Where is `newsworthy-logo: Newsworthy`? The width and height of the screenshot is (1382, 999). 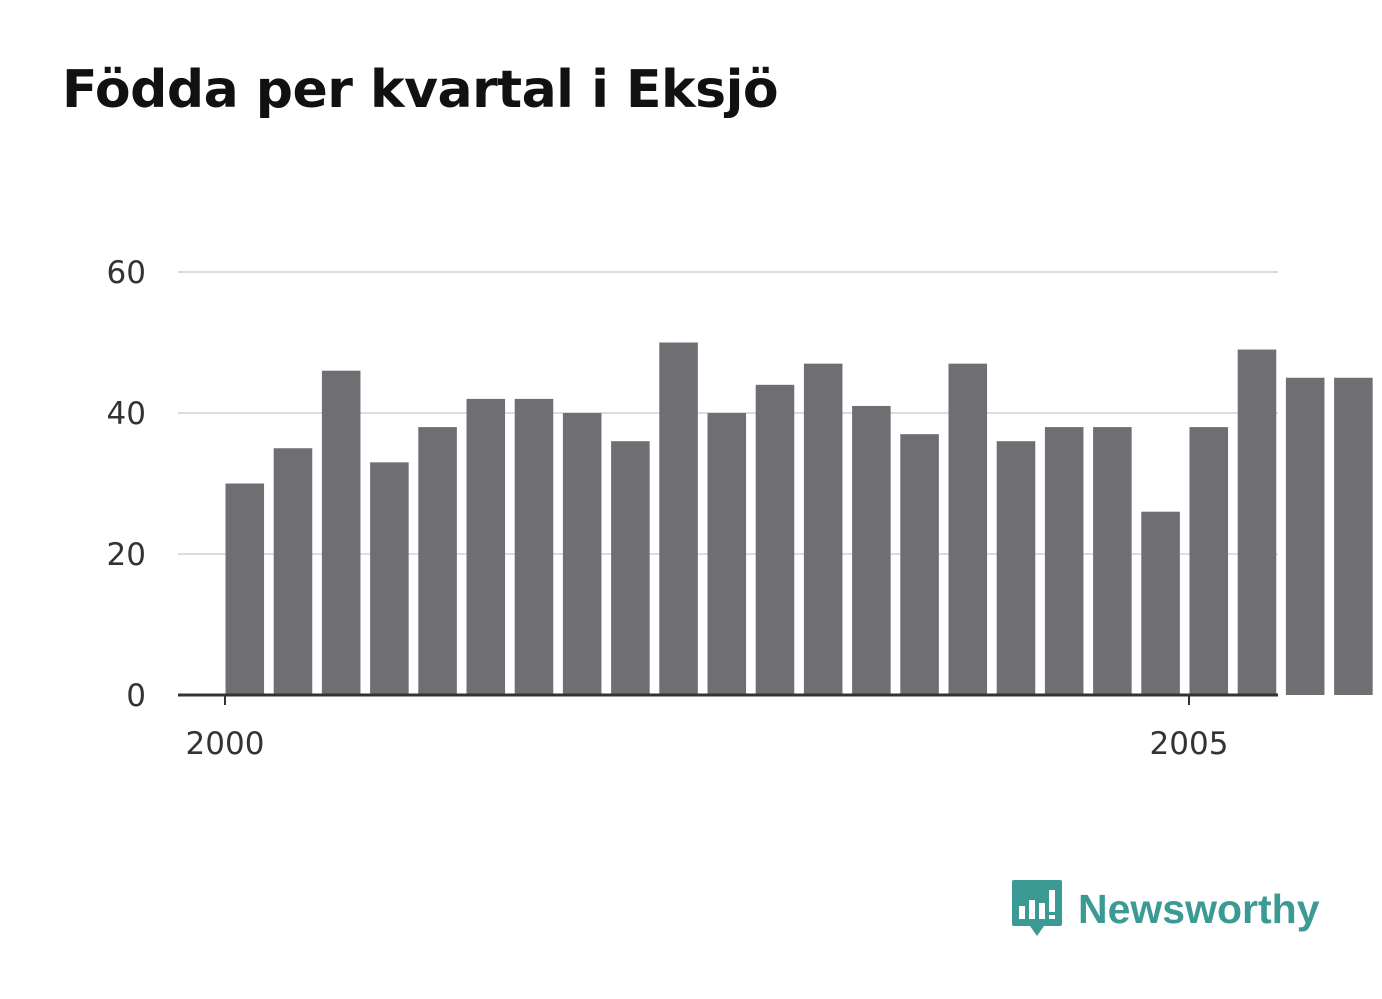 newsworthy-logo: Newsworthy is located at coordinates (1165, 909).